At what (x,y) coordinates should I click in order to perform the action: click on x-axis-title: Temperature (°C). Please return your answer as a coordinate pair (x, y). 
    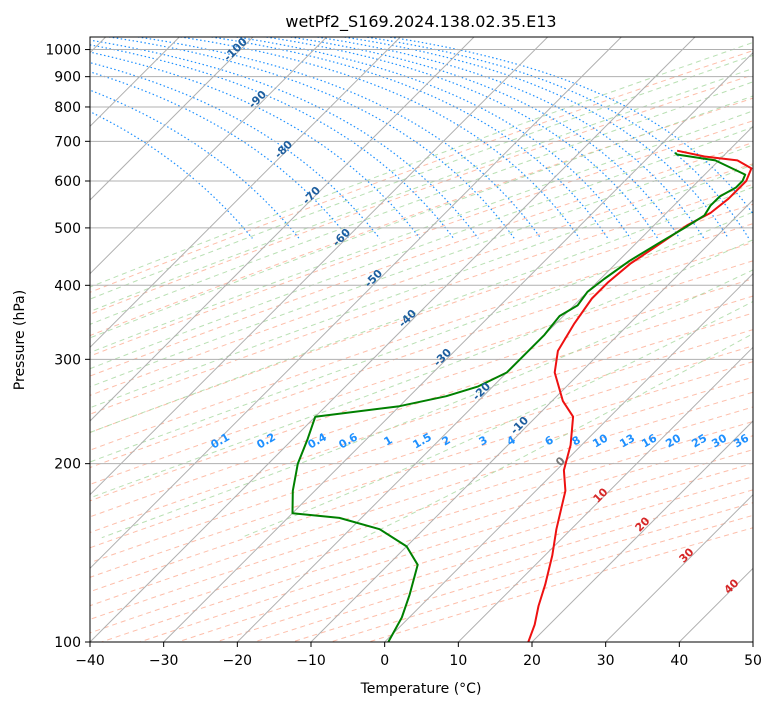
    Looking at the image, I should click on (421, 689).